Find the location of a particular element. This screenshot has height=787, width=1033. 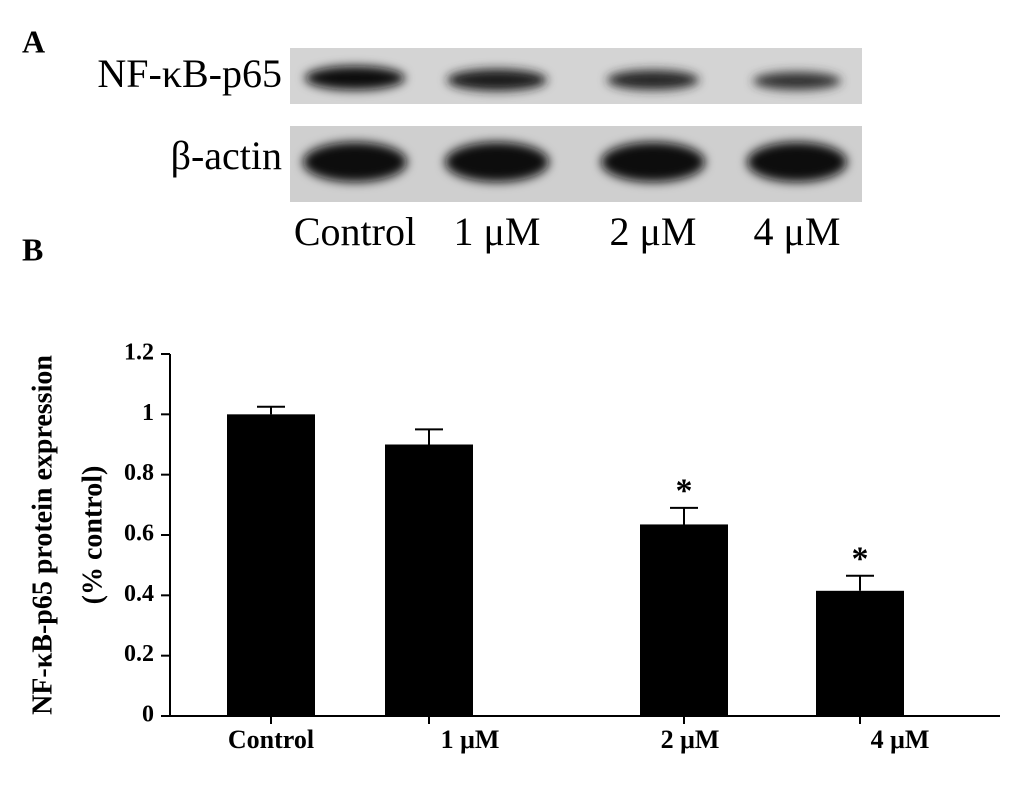

y-tick-label: 1 is located at coordinates (148, 413).